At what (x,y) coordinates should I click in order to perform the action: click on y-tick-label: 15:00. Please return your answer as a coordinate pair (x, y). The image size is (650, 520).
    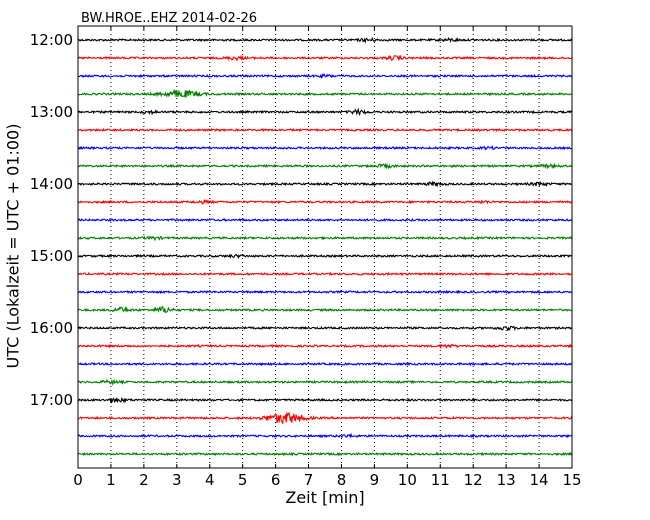
    Looking at the image, I should click on (51, 256).